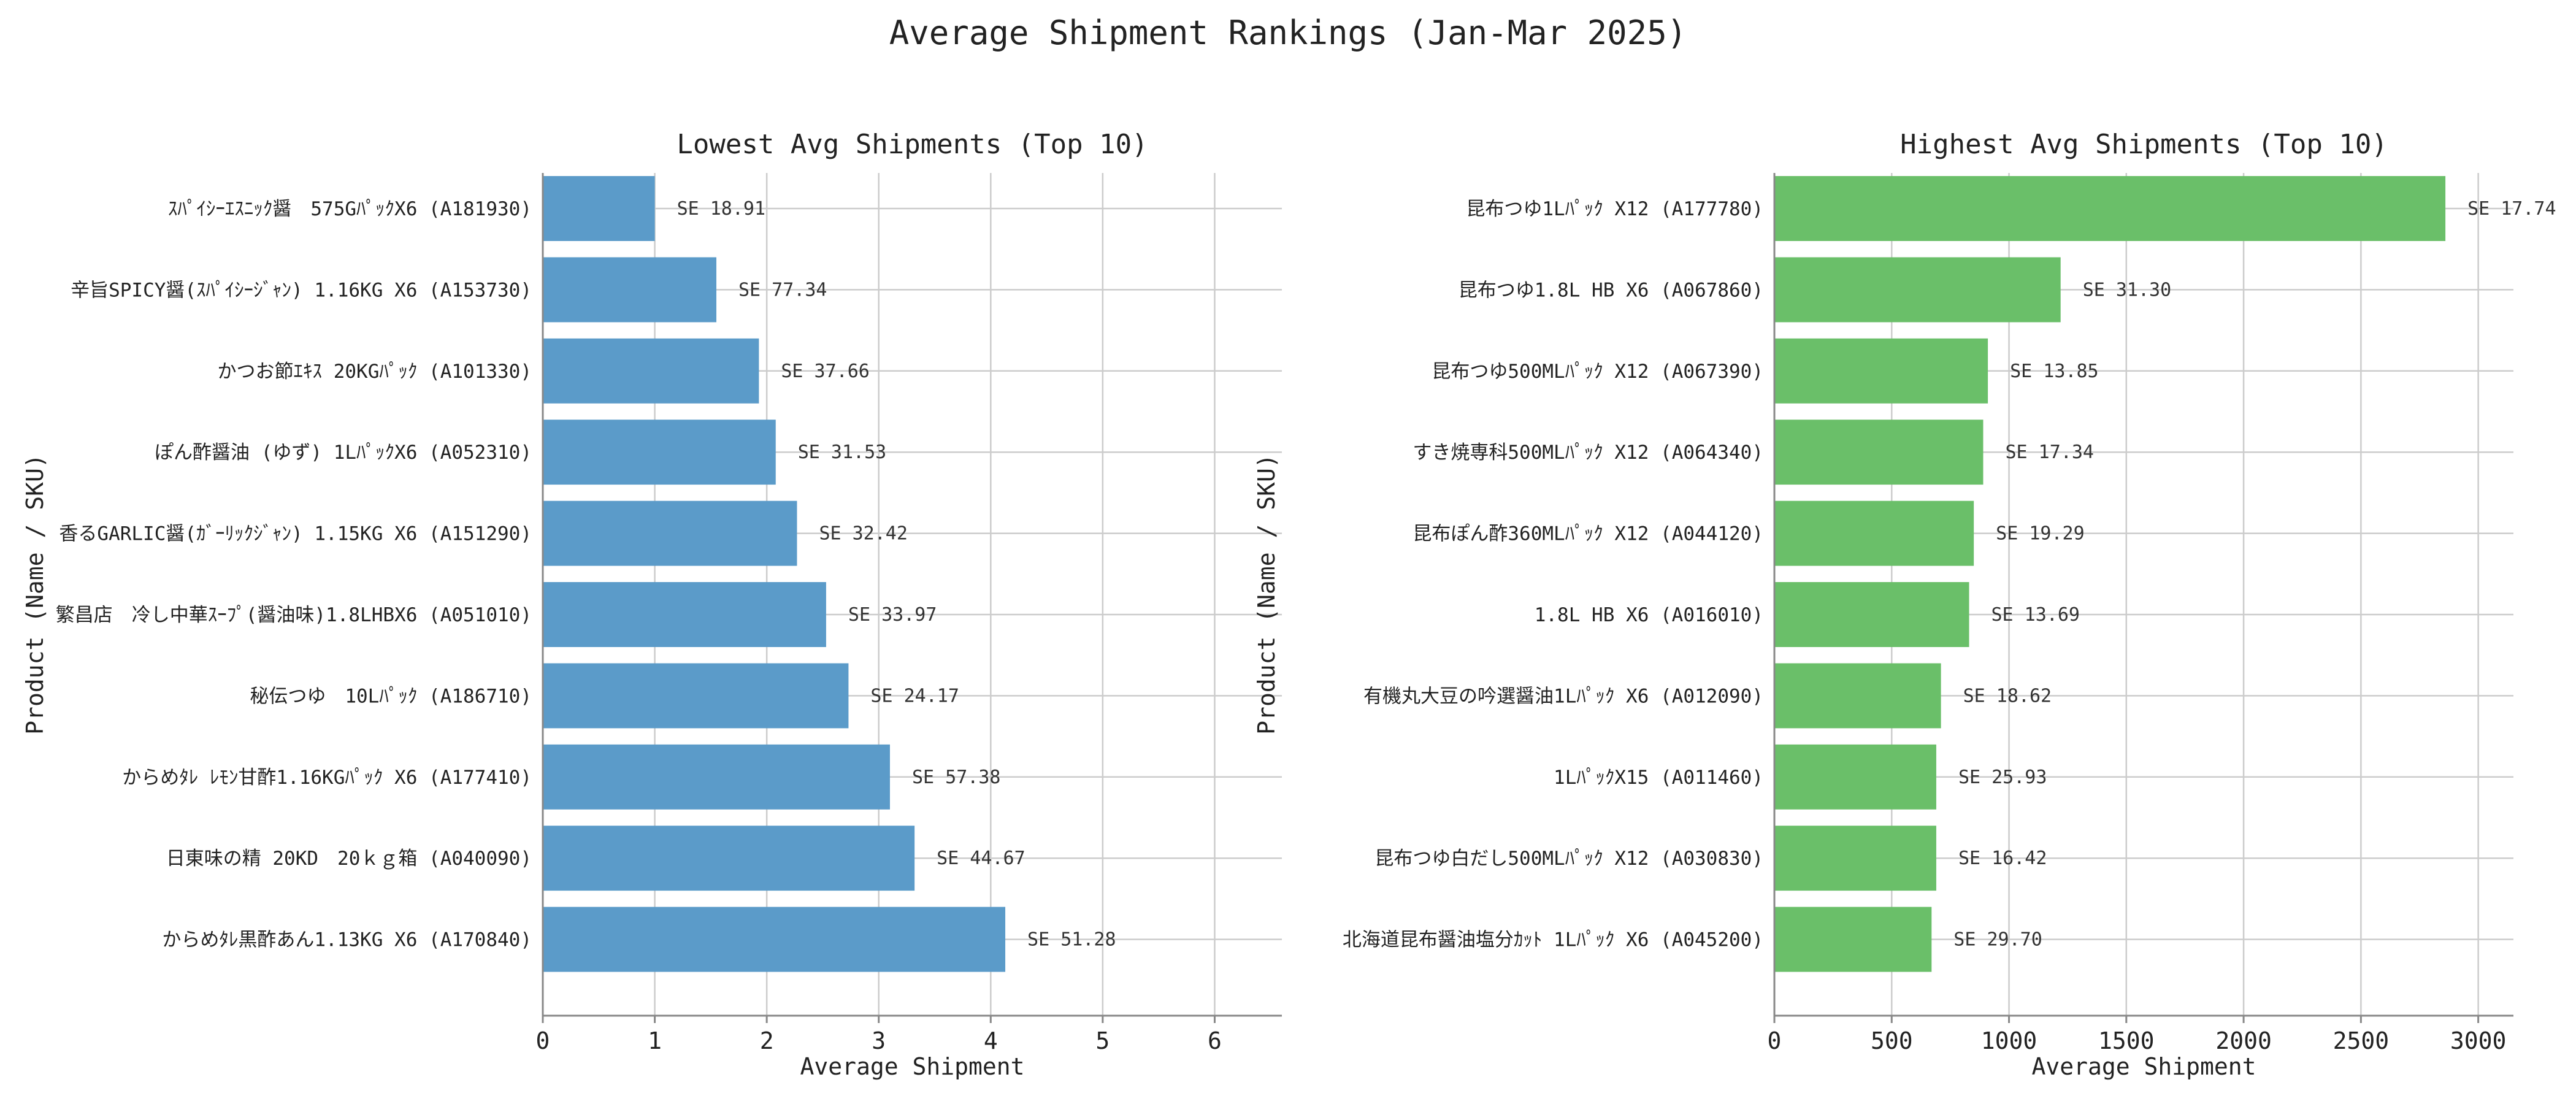  I want to click on lowest-se-label: SE 51.28, so click(1071, 940).